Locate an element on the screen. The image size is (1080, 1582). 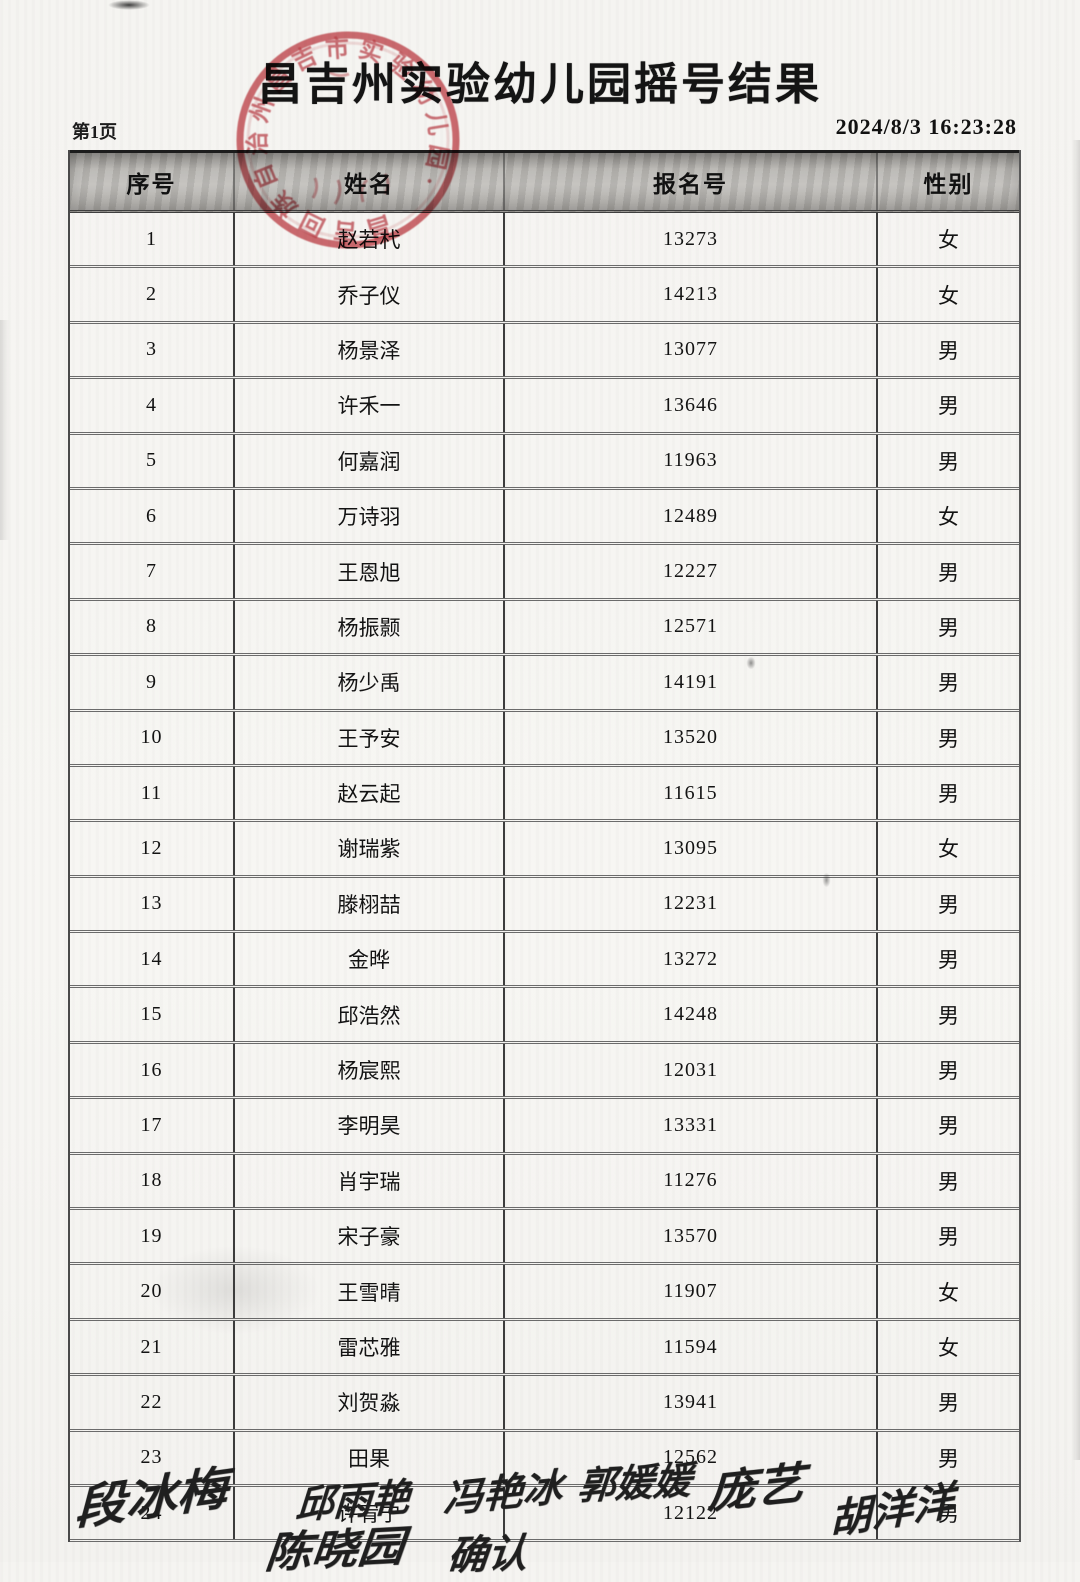
cell-registration-number: 13272 is located at coordinates (689, 959).